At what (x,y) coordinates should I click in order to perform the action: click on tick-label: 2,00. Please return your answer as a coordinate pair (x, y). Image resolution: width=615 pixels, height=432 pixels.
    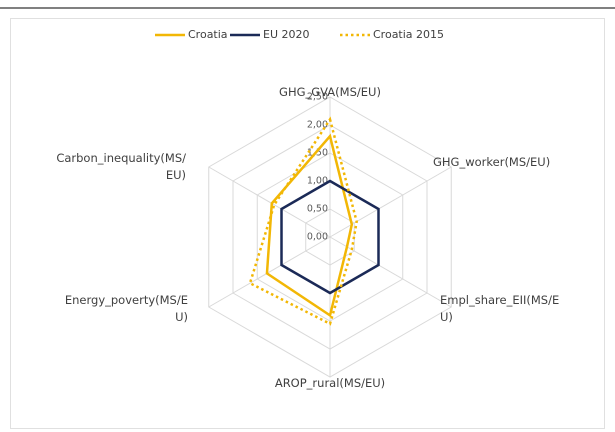
    Looking at the image, I should click on (317, 125).